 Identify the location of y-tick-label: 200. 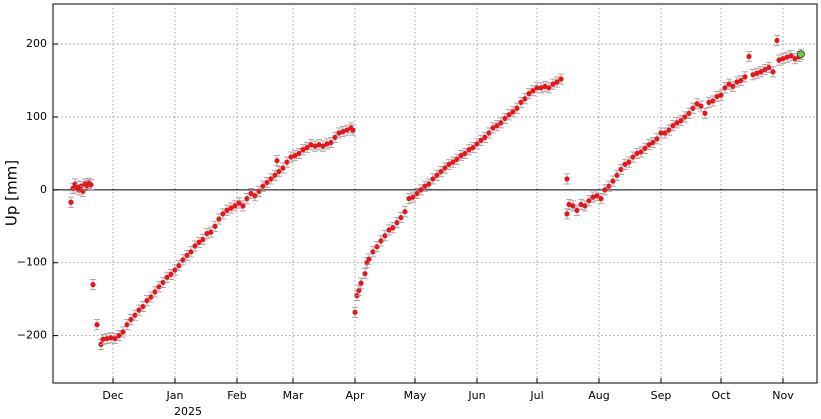
(36, 43).